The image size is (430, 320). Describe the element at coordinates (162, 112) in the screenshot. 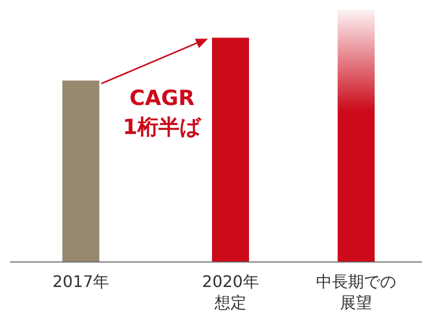

I see `annotation: CAGR 1桁半ば` at that location.